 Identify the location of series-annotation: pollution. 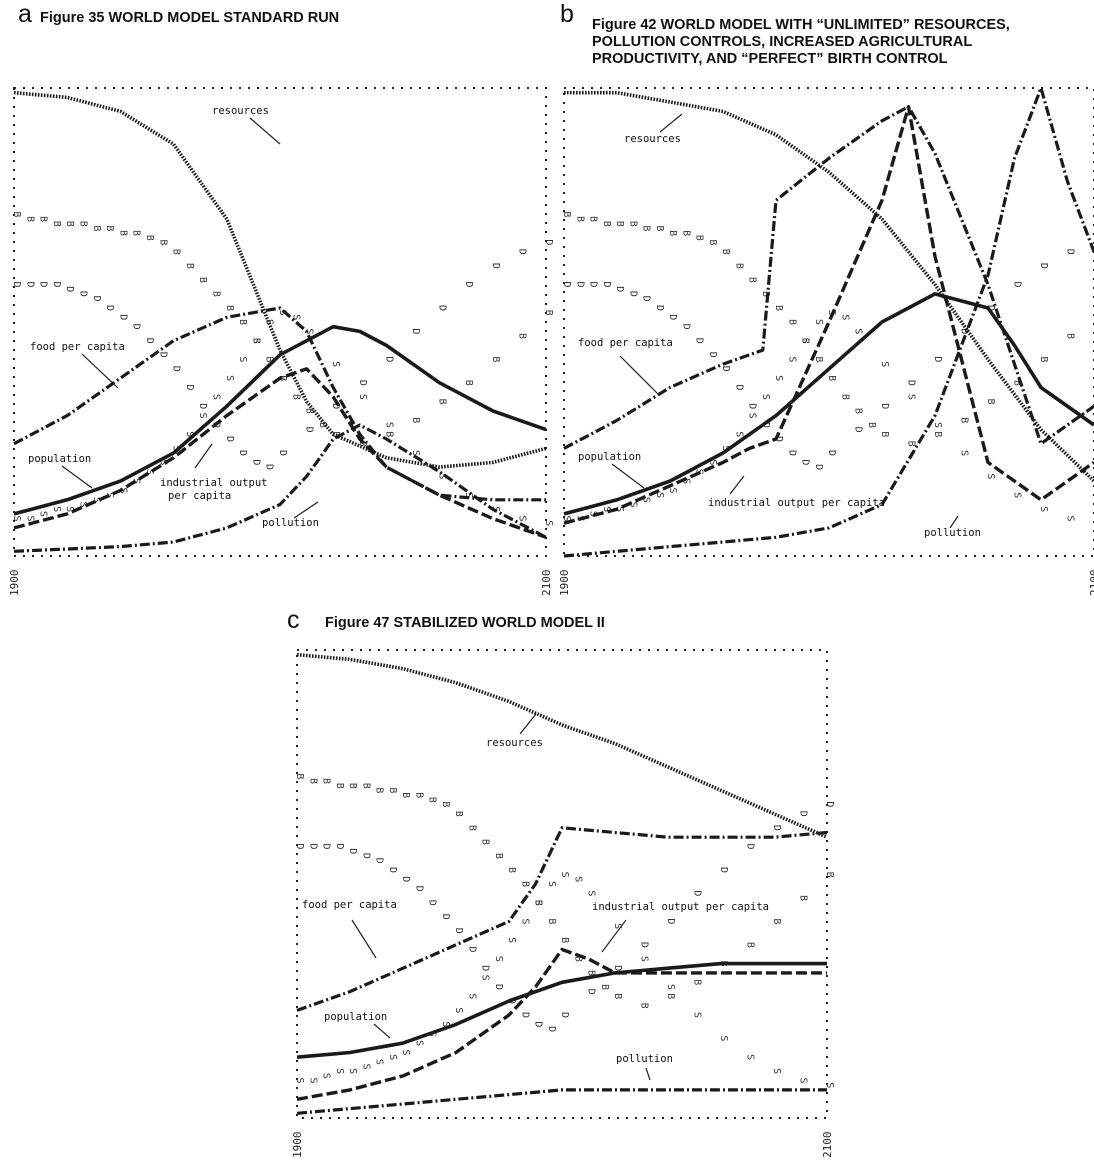
(290, 523).